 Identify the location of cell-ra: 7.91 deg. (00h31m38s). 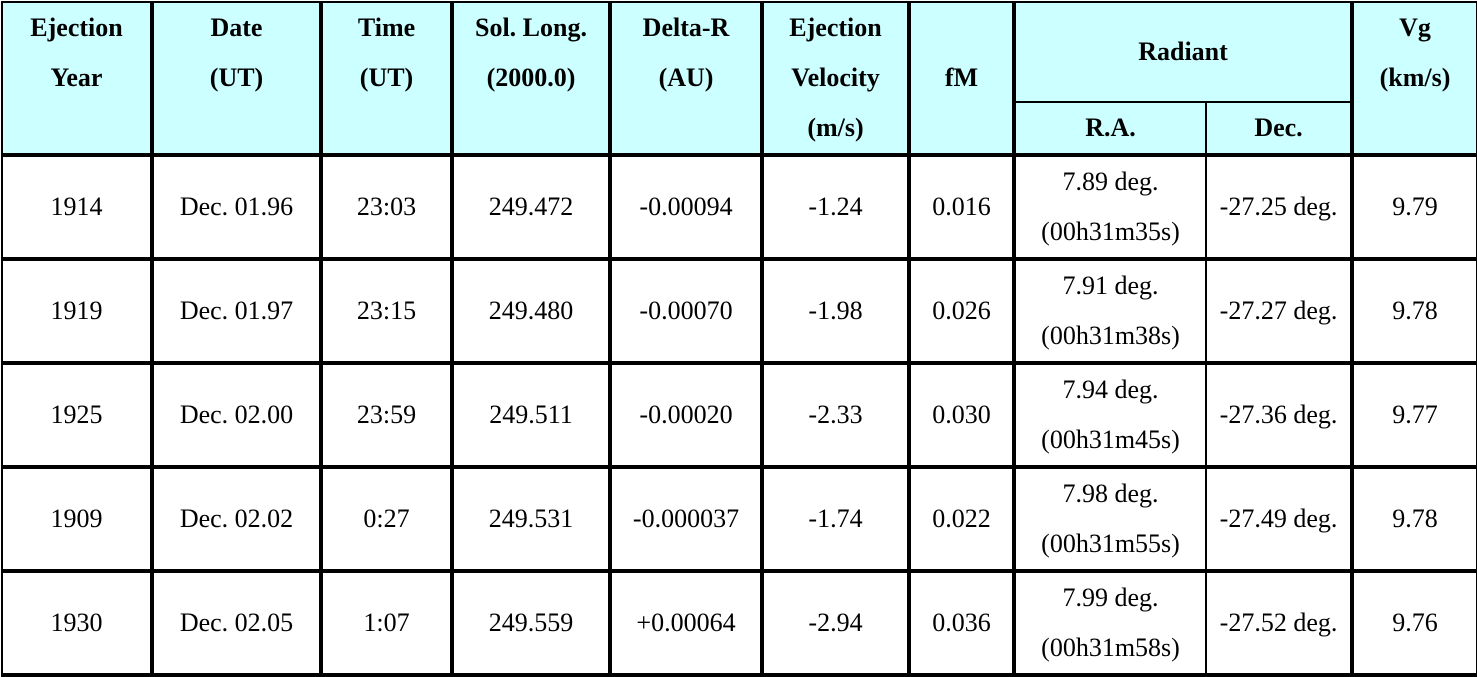
(1110, 311).